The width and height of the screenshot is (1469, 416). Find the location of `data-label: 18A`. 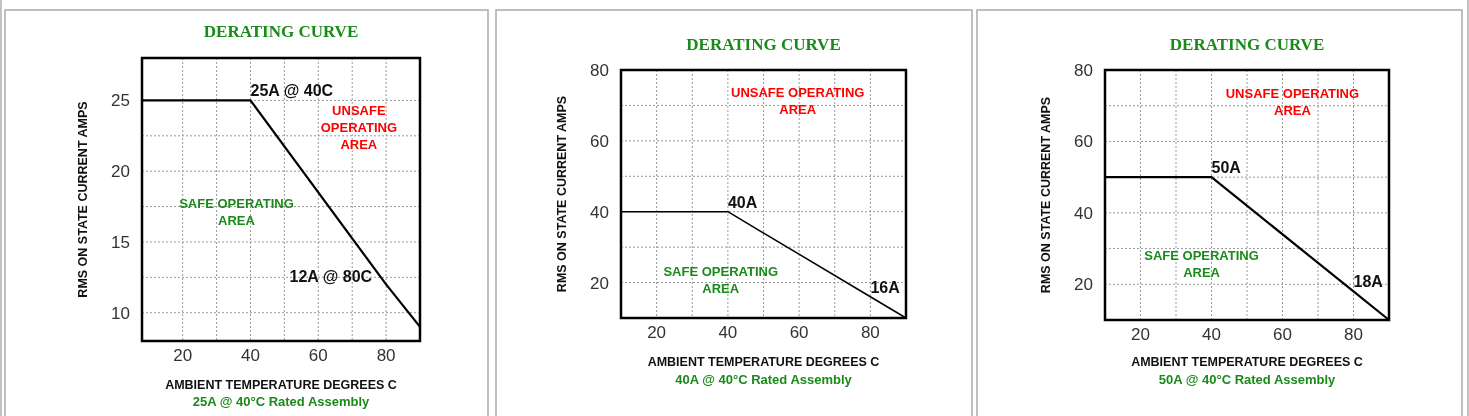

data-label: 18A is located at coordinates (1368, 282).